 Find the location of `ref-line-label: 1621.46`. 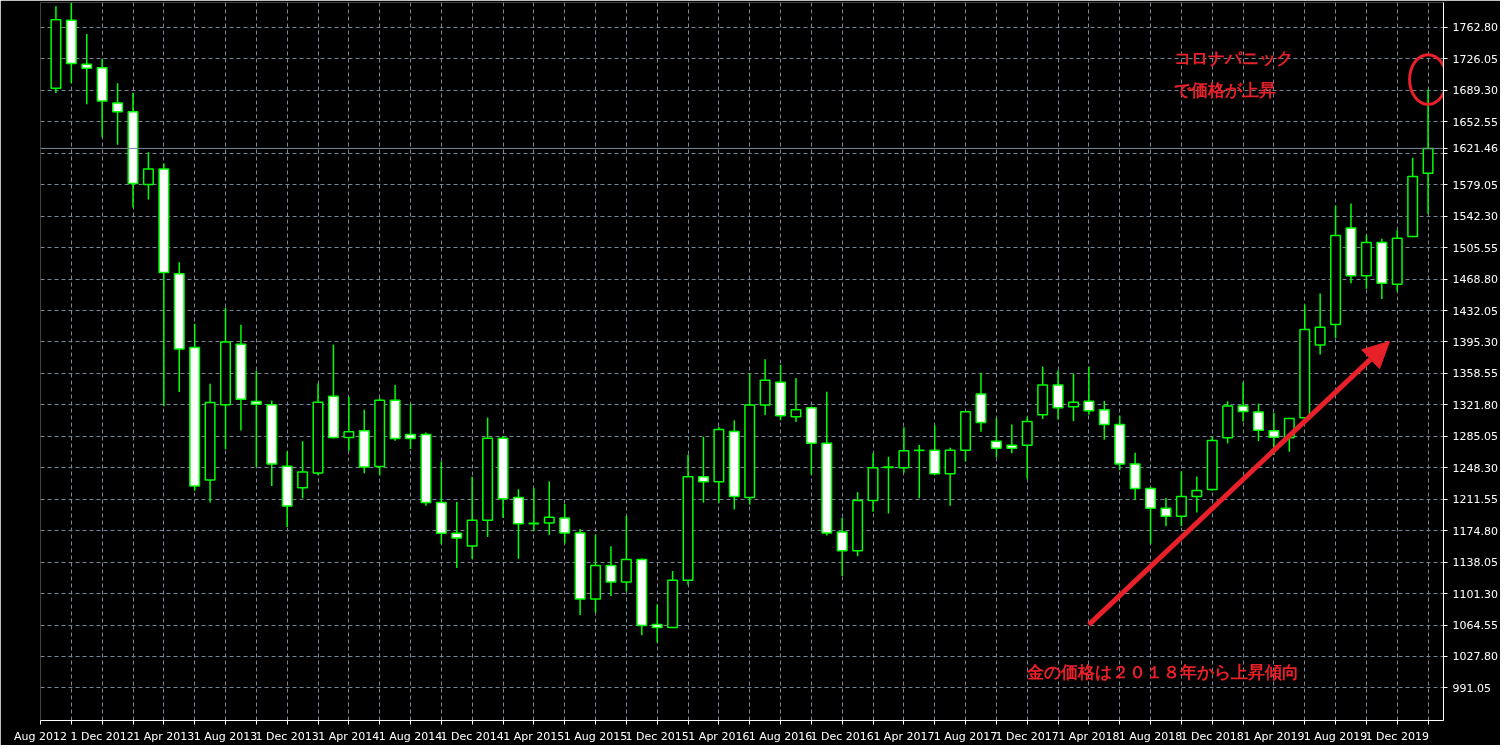

ref-line-label: 1621.46 is located at coordinates (1475, 149).